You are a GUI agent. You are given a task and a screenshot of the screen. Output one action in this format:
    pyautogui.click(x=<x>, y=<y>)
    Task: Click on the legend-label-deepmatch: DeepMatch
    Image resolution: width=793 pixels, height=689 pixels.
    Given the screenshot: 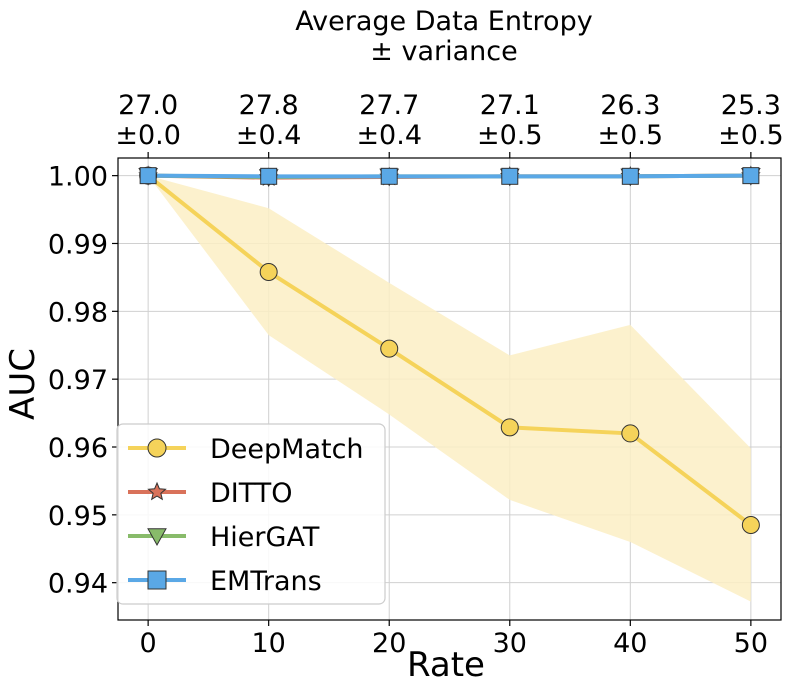 What is the action you would take?
    pyautogui.click(x=287, y=449)
    